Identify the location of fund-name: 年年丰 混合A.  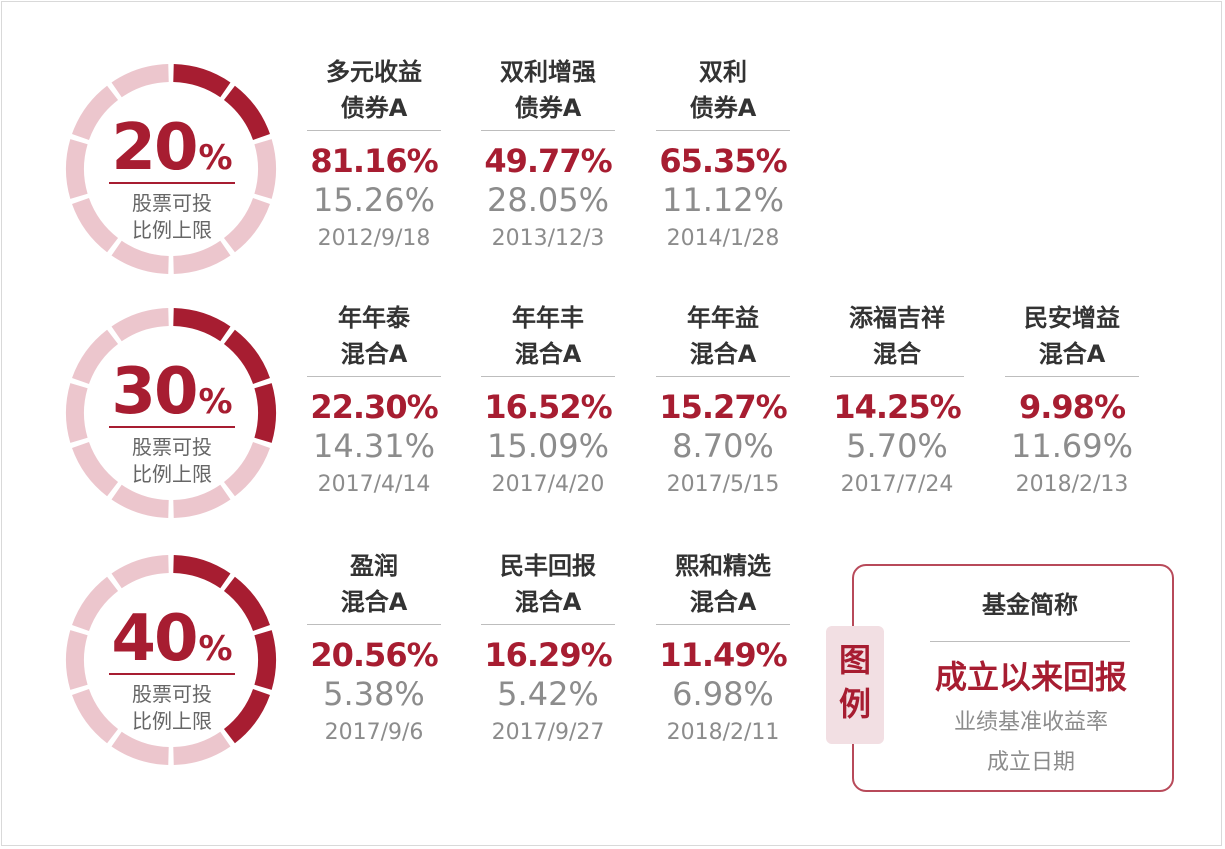
(548, 336).